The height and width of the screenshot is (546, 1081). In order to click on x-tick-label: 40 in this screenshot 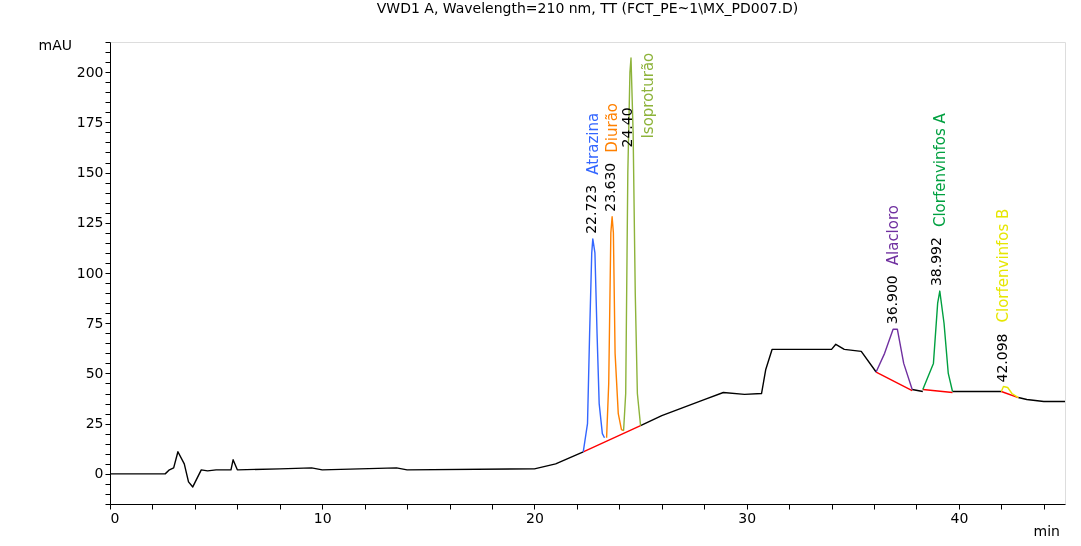, I will do `click(959, 517)`.